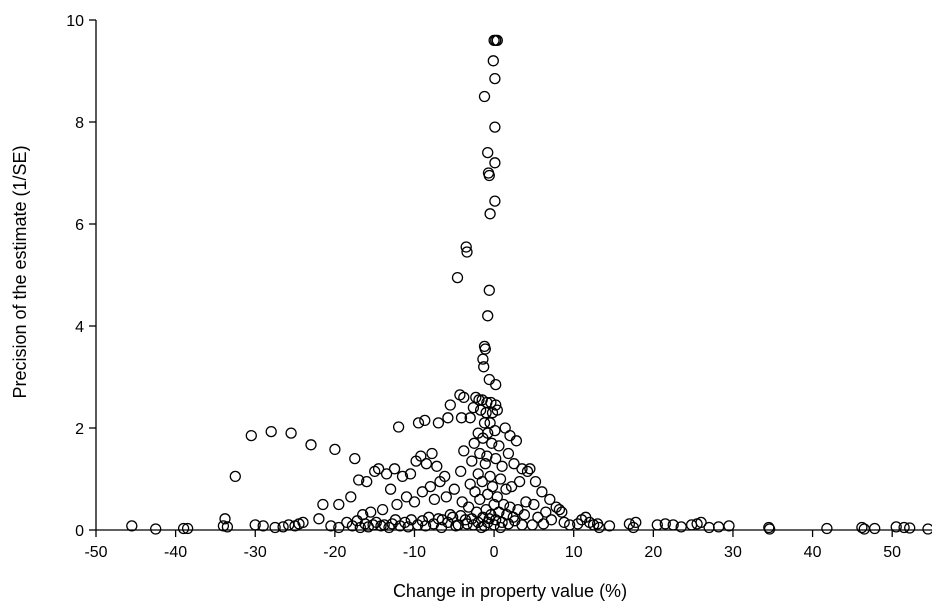  What do you see at coordinates (733, 552) in the screenshot?
I see `x-tick-label: 30` at bounding box center [733, 552].